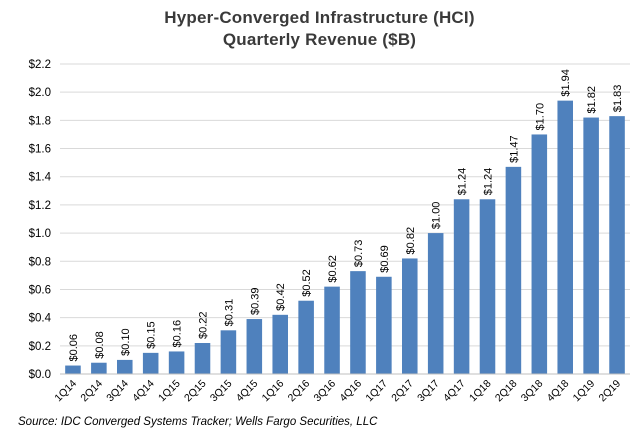  Describe the element at coordinates (566, 83) in the screenshot. I see `data-label: $1.94` at that location.